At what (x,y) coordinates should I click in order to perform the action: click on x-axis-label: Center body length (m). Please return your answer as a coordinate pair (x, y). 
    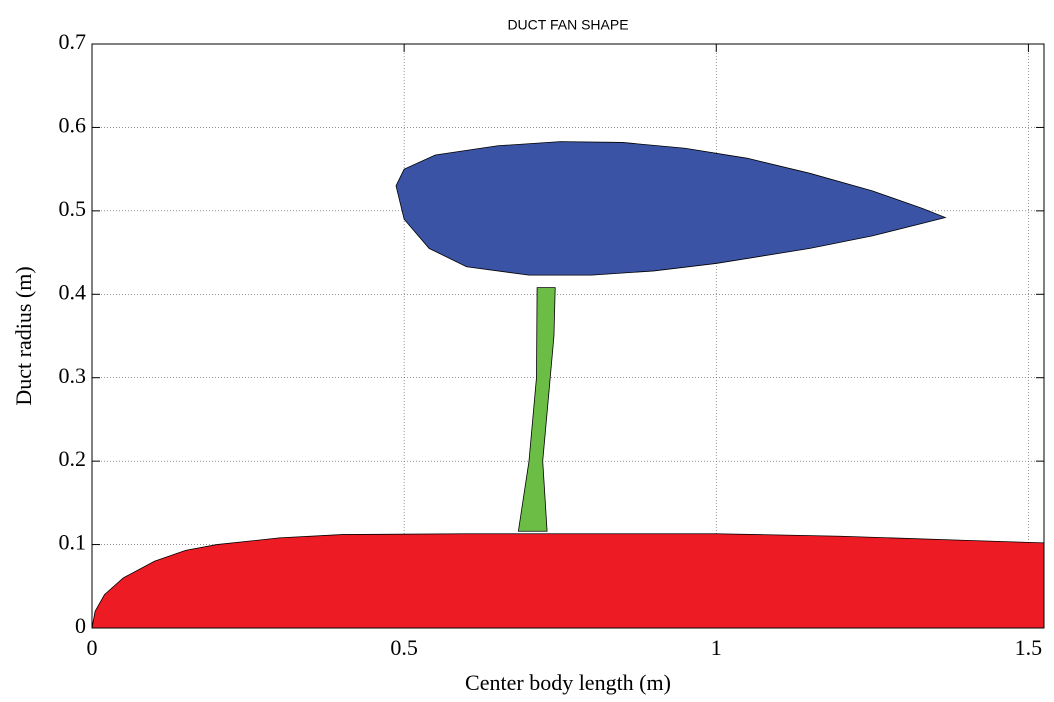
    Looking at the image, I should click on (568, 682).